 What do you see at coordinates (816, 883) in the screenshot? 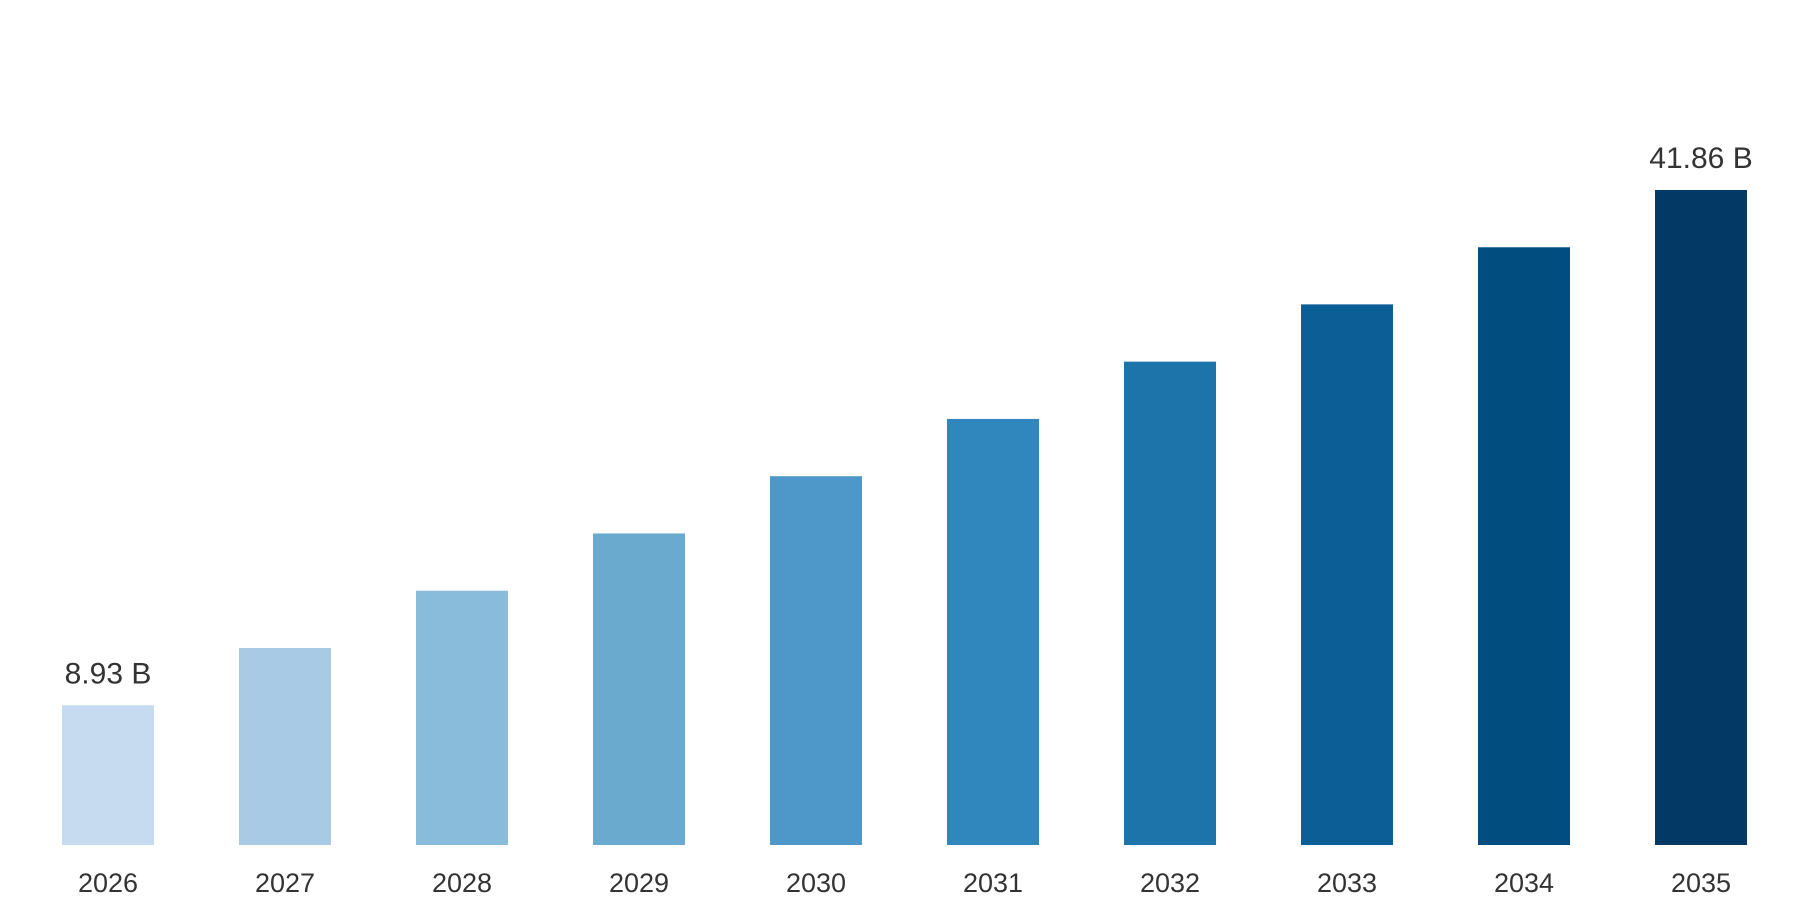
I see `x-tick-label-2030: 2030` at bounding box center [816, 883].